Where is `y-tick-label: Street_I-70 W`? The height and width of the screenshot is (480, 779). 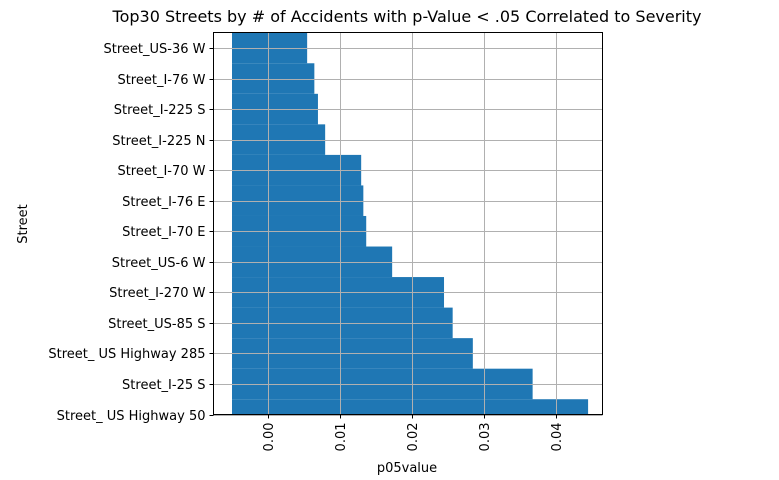 y-tick-label: Street_I-70 W is located at coordinates (161, 171).